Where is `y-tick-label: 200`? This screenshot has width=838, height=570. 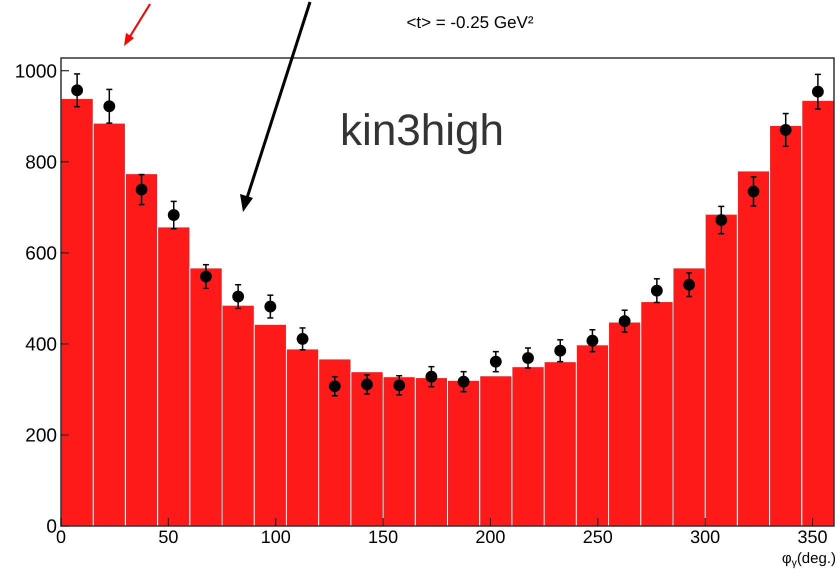
y-tick-label: 200 is located at coordinates (41, 436).